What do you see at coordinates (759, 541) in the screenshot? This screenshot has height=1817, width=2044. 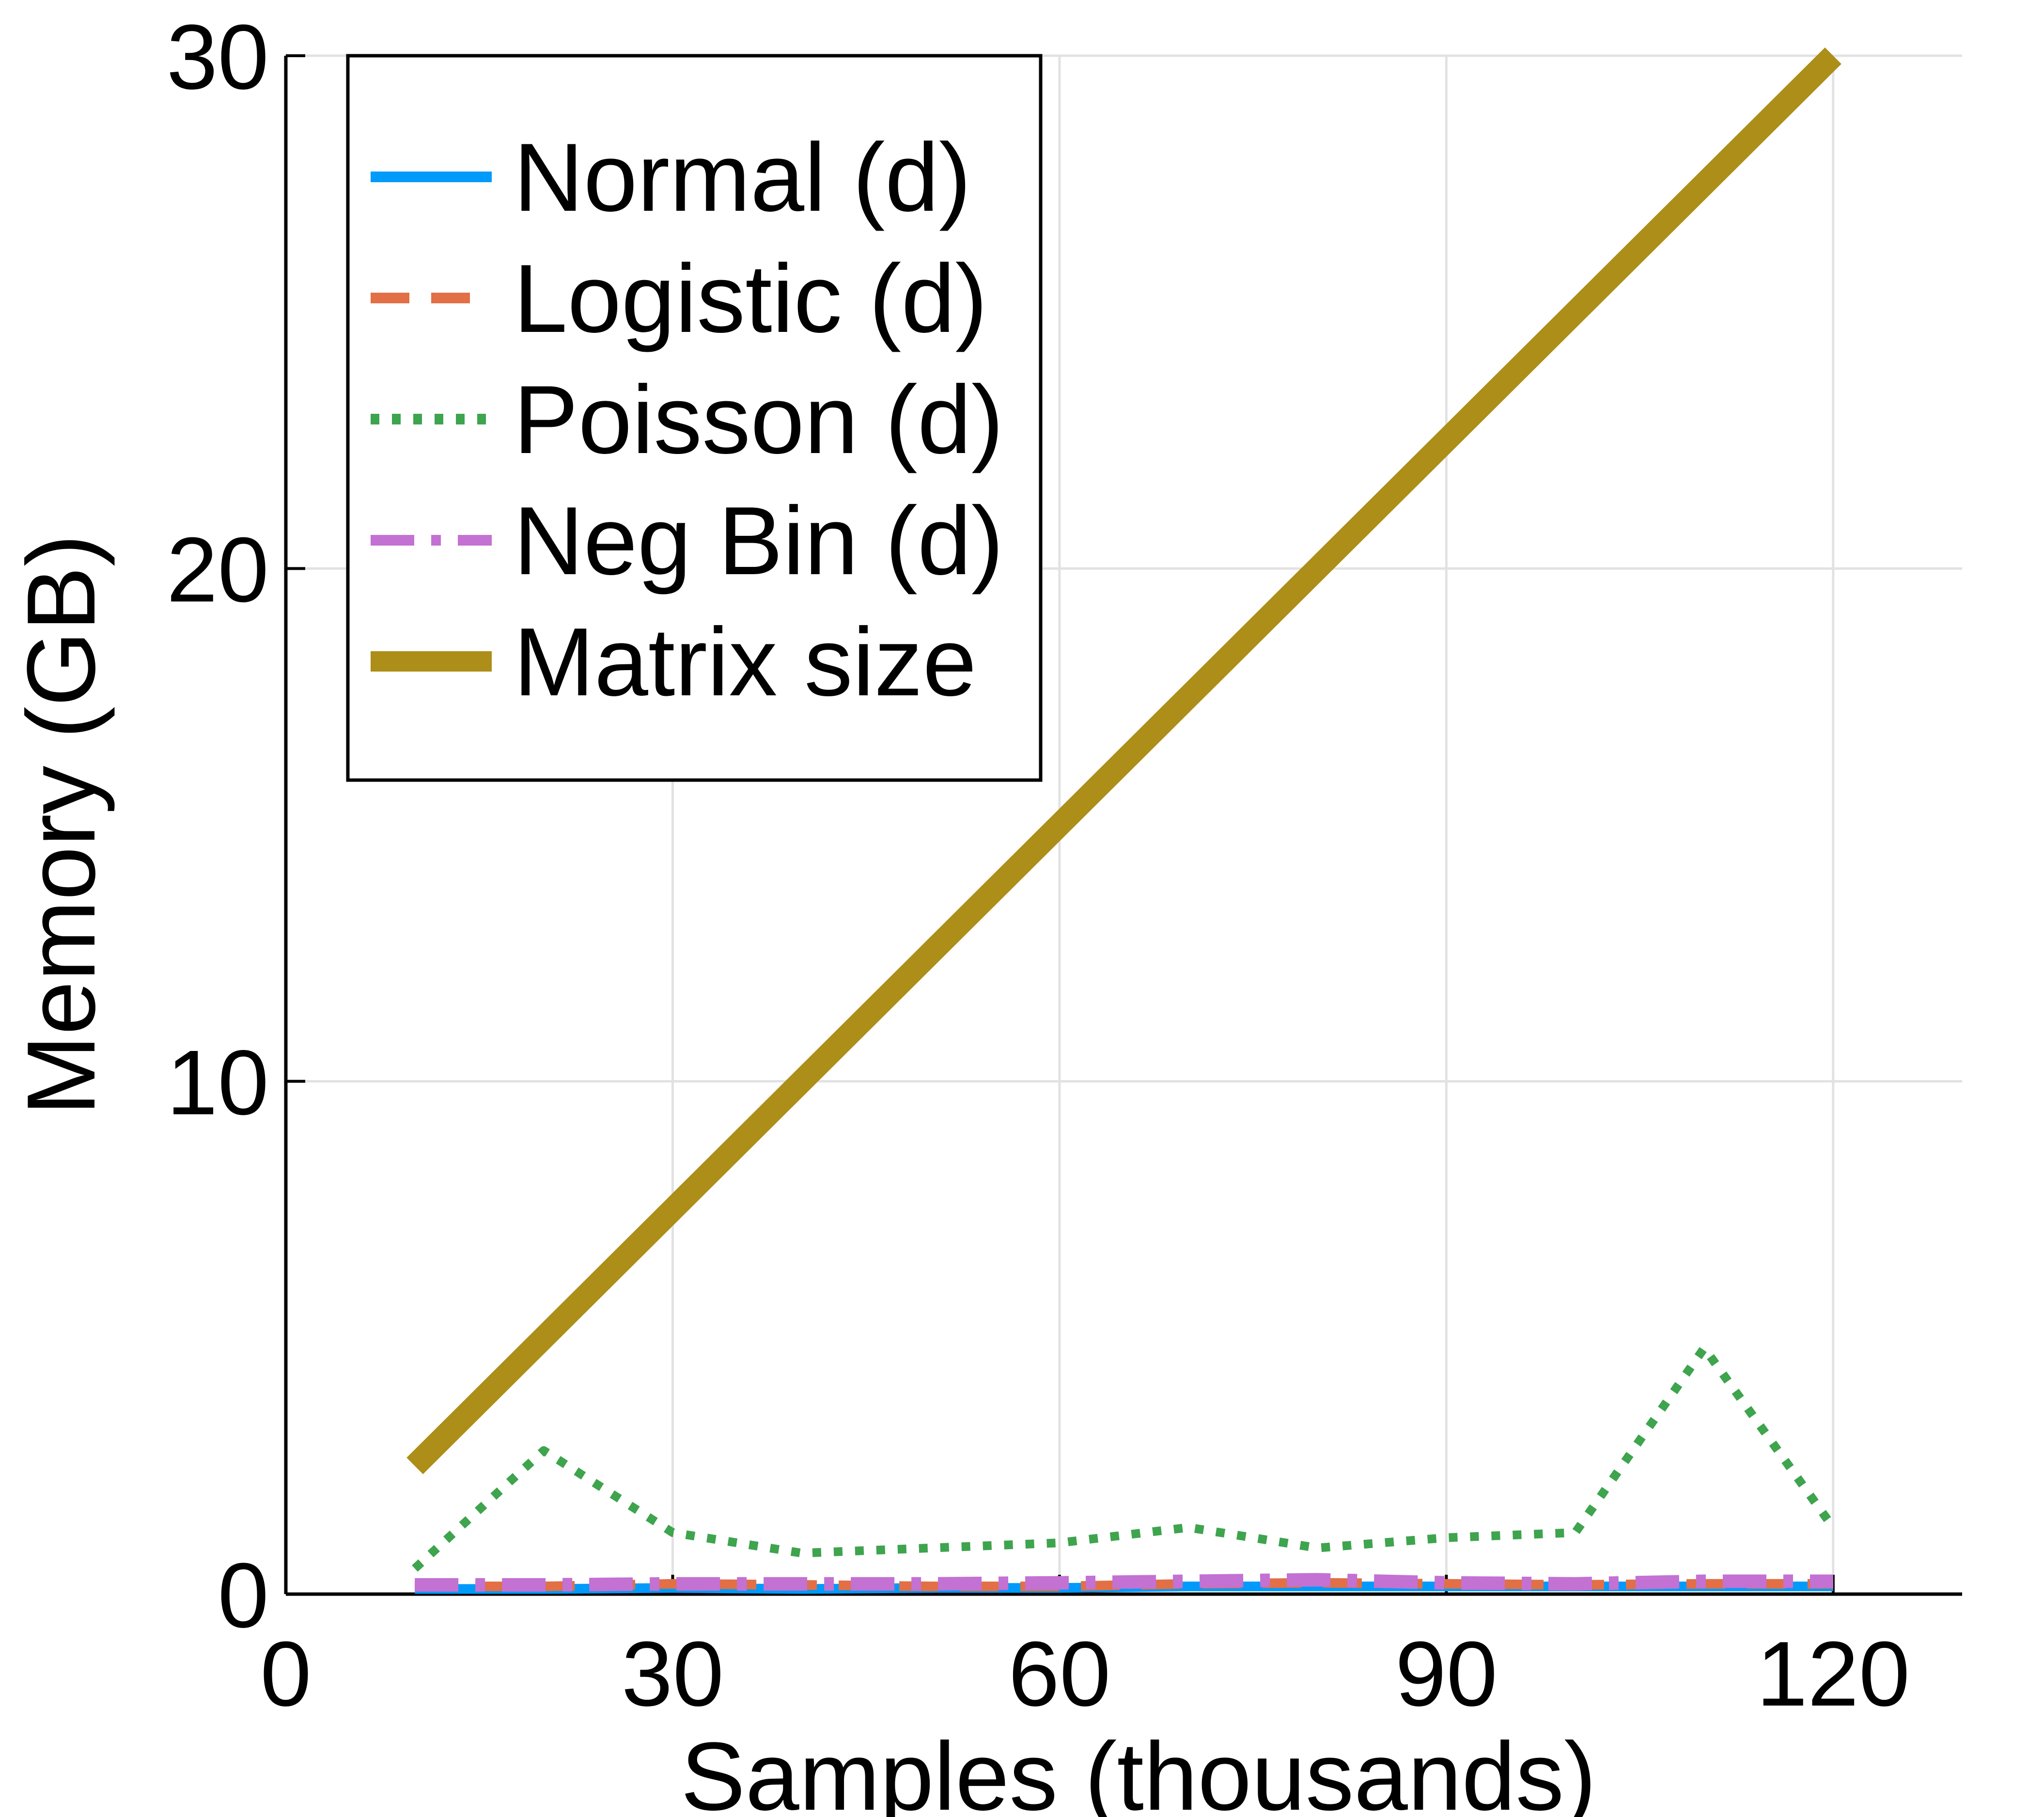 I see `legend-label: Neg Bin (d)` at bounding box center [759, 541].